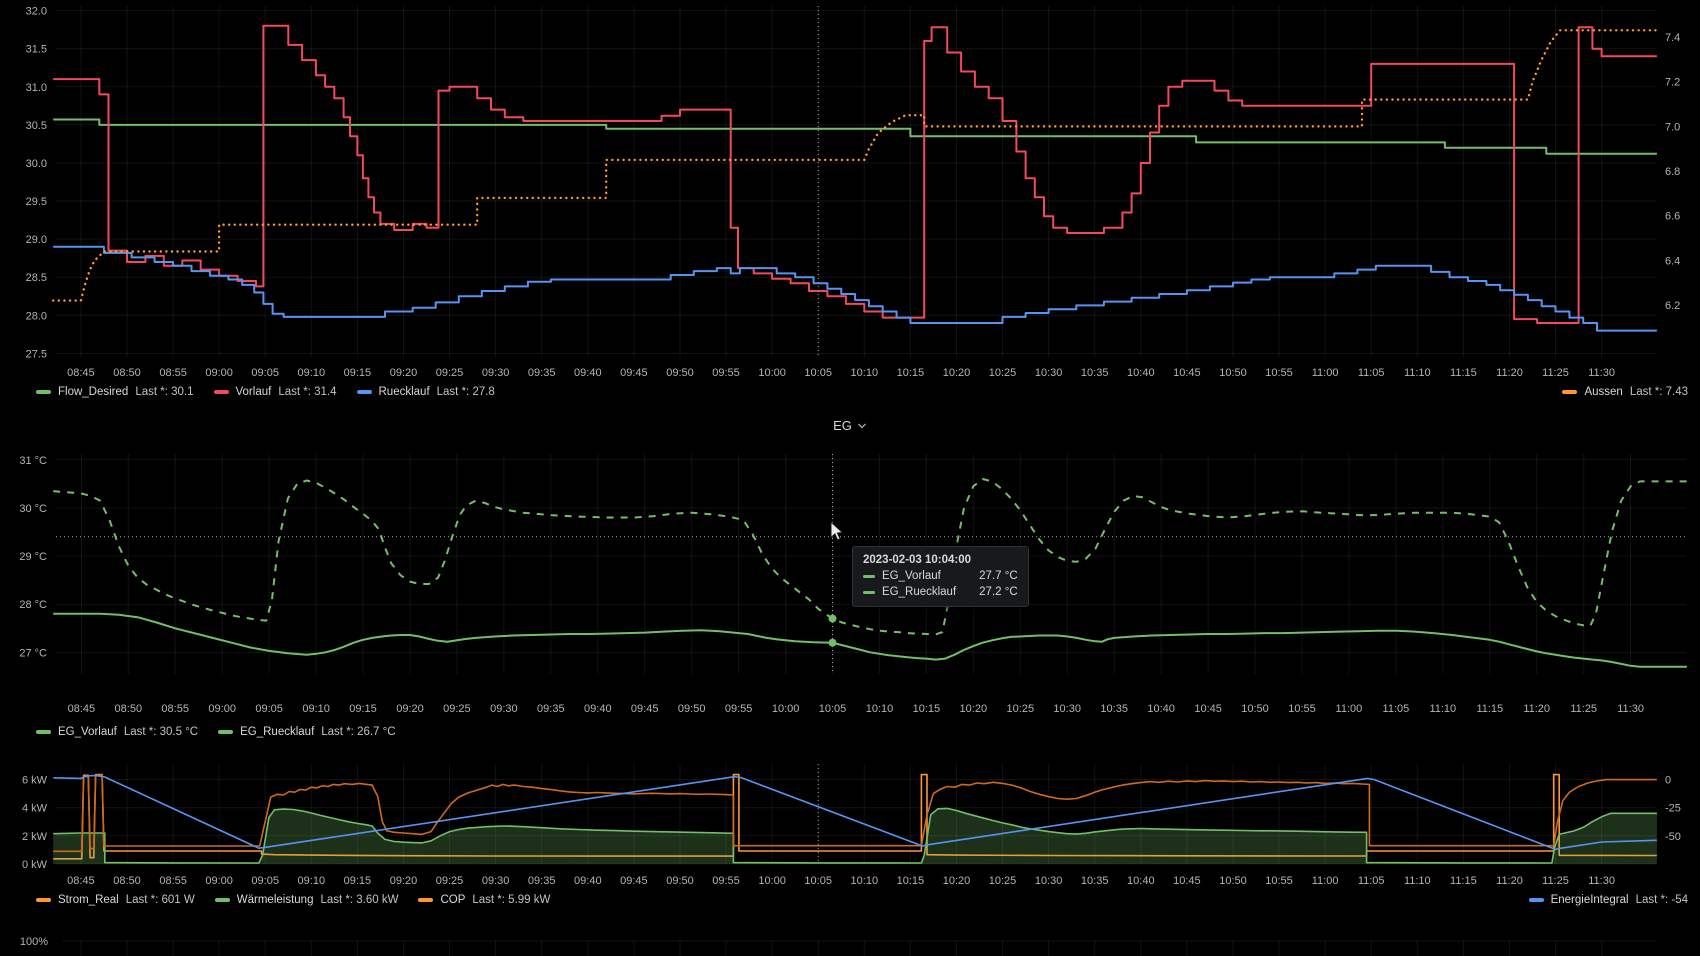  I want to click on legend-item-eg-vorlauf: EG_Vorlauf Last *: 30.5 °C, so click(117, 732).